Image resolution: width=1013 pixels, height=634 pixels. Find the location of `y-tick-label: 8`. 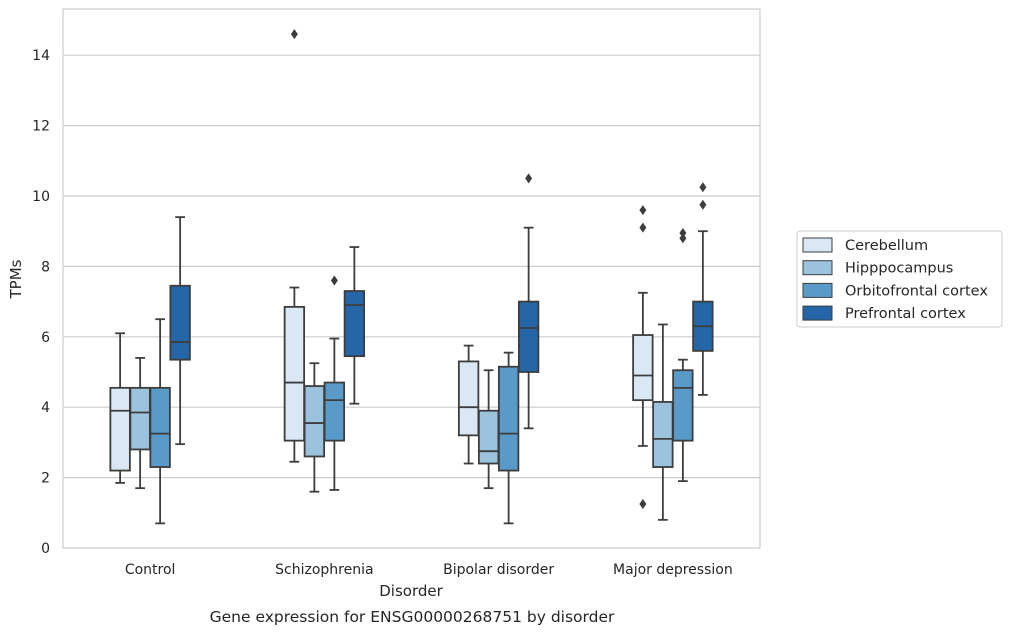

y-tick-label: 8 is located at coordinates (45, 267).